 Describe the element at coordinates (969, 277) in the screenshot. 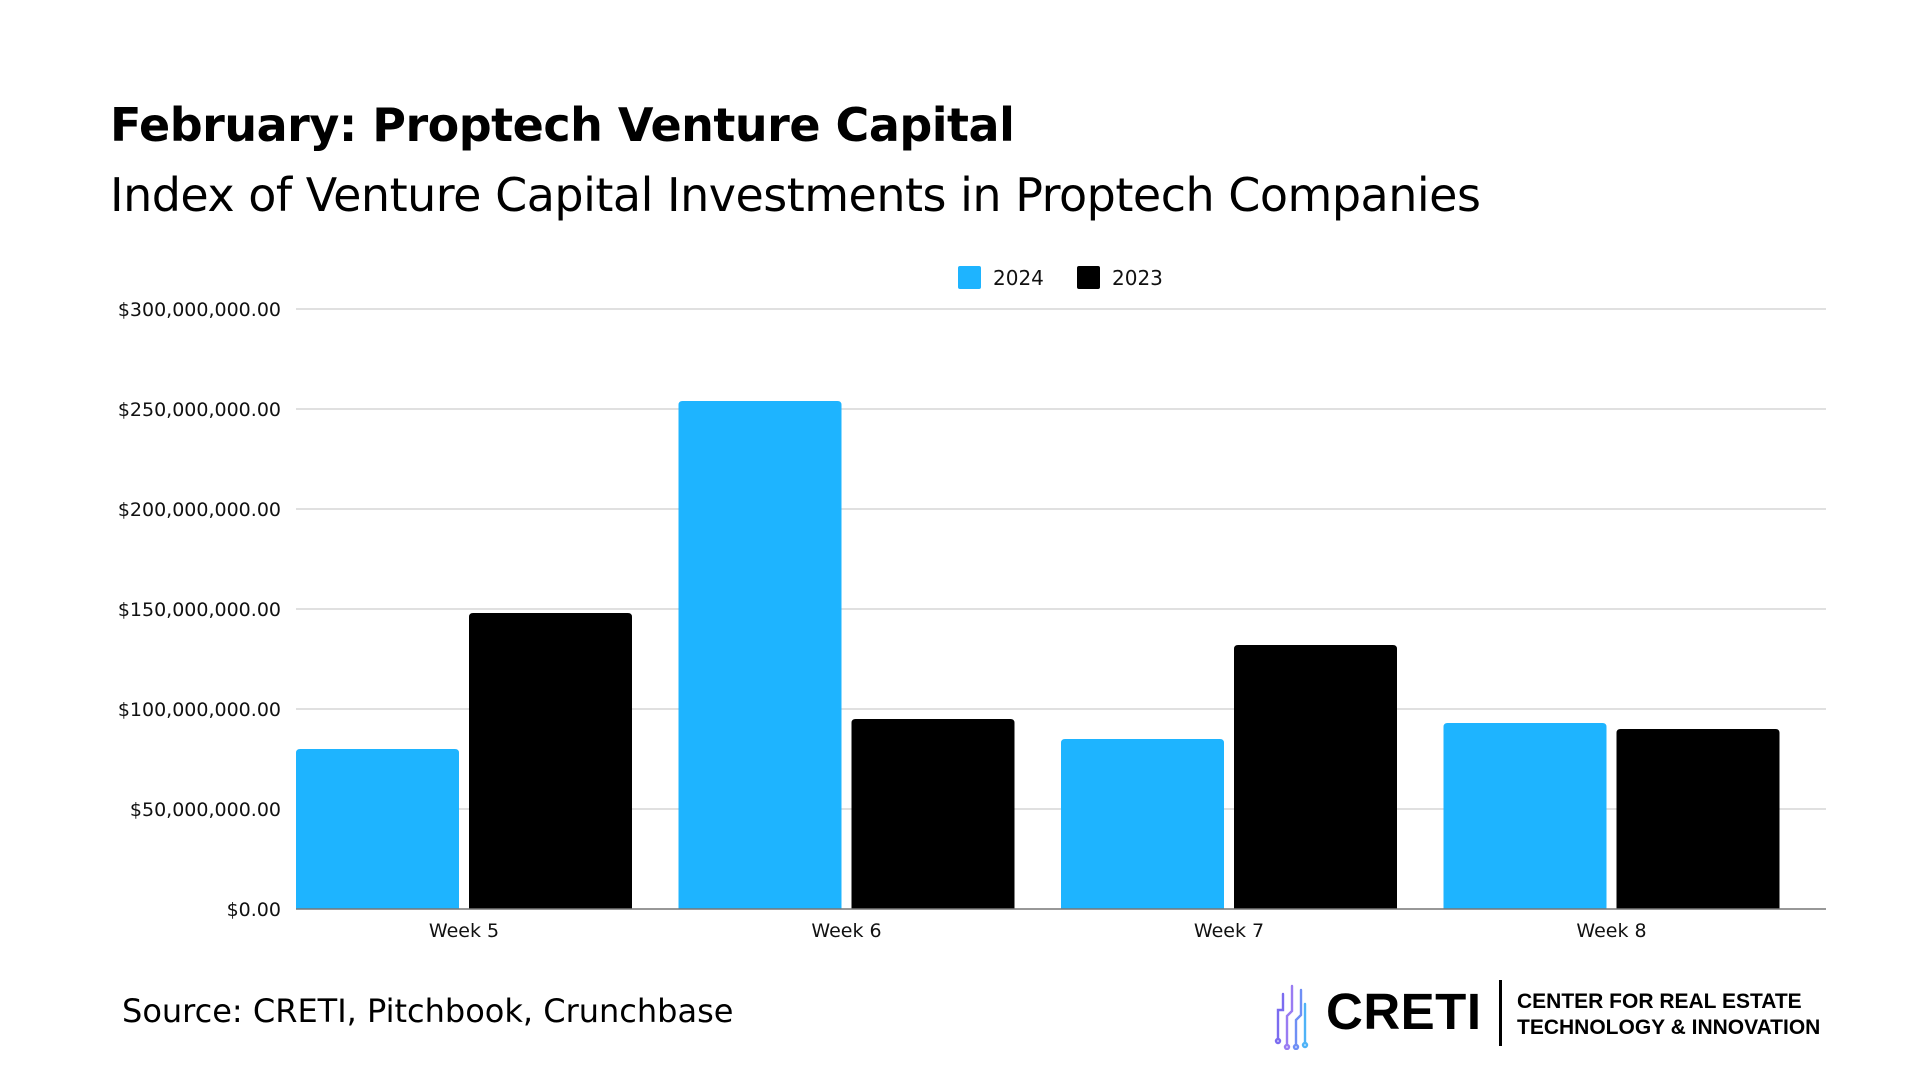

I see `legend-swatch-2024` at that location.